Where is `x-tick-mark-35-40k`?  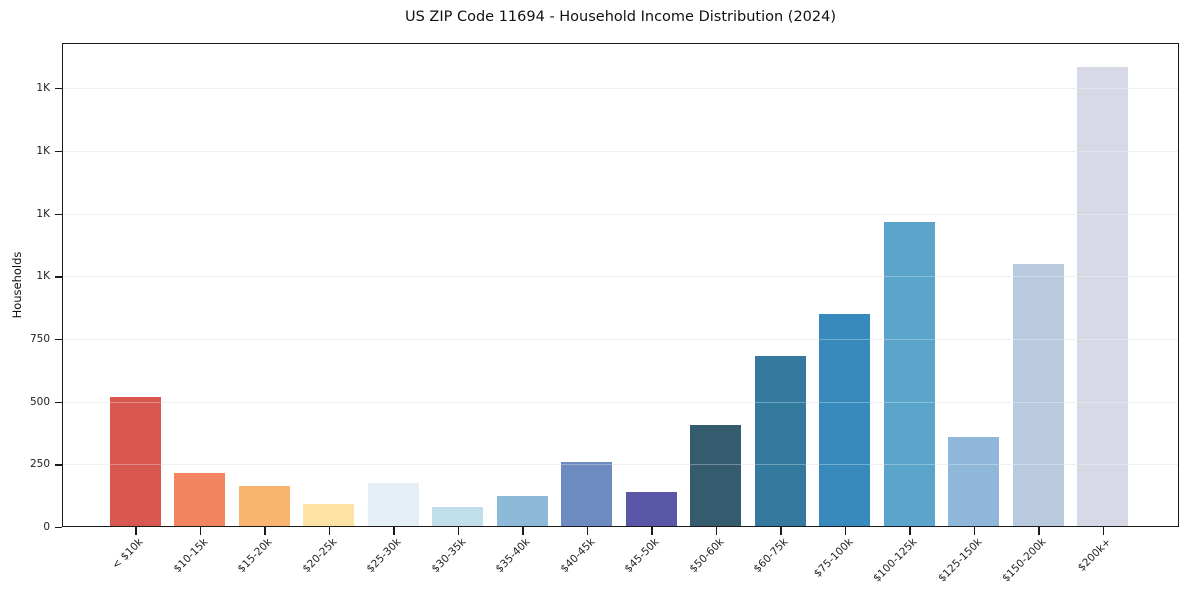
x-tick-mark-35-40k is located at coordinates (523, 531).